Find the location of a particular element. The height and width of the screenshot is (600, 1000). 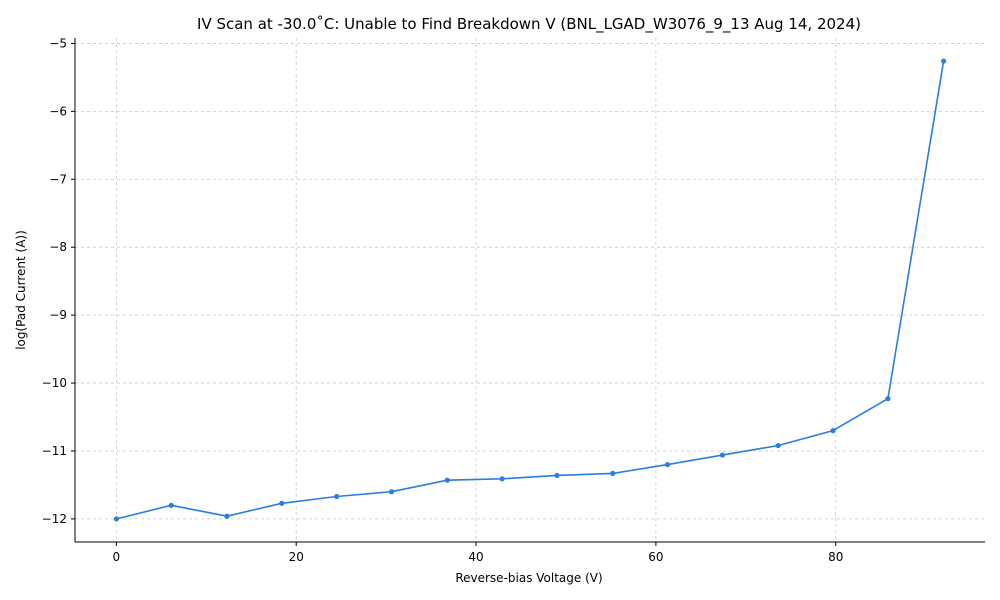

y-tick-label: −10 is located at coordinates (54, 383).